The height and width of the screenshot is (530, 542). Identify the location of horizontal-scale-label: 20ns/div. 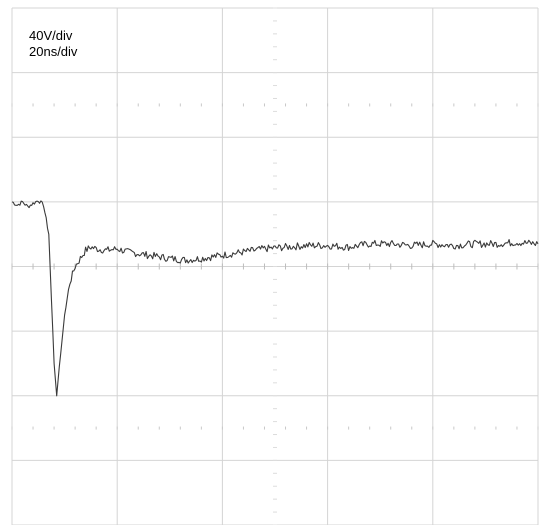
(53, 51).